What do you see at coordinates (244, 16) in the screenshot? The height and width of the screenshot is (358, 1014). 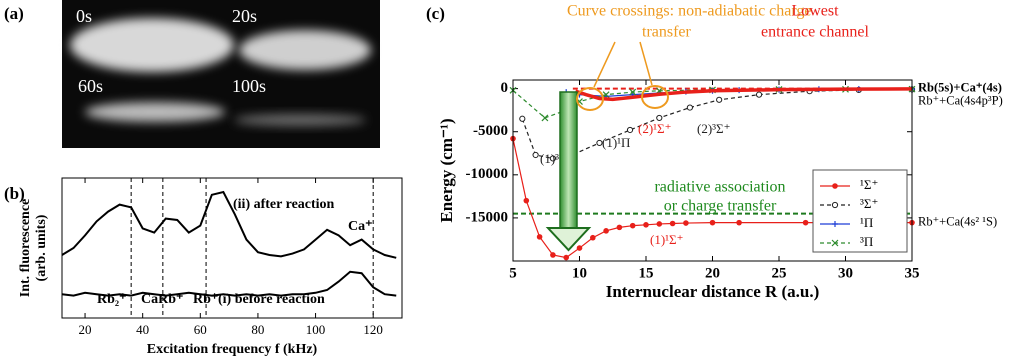 I see `frame-time: 20s` at bounding box center [244, 16].